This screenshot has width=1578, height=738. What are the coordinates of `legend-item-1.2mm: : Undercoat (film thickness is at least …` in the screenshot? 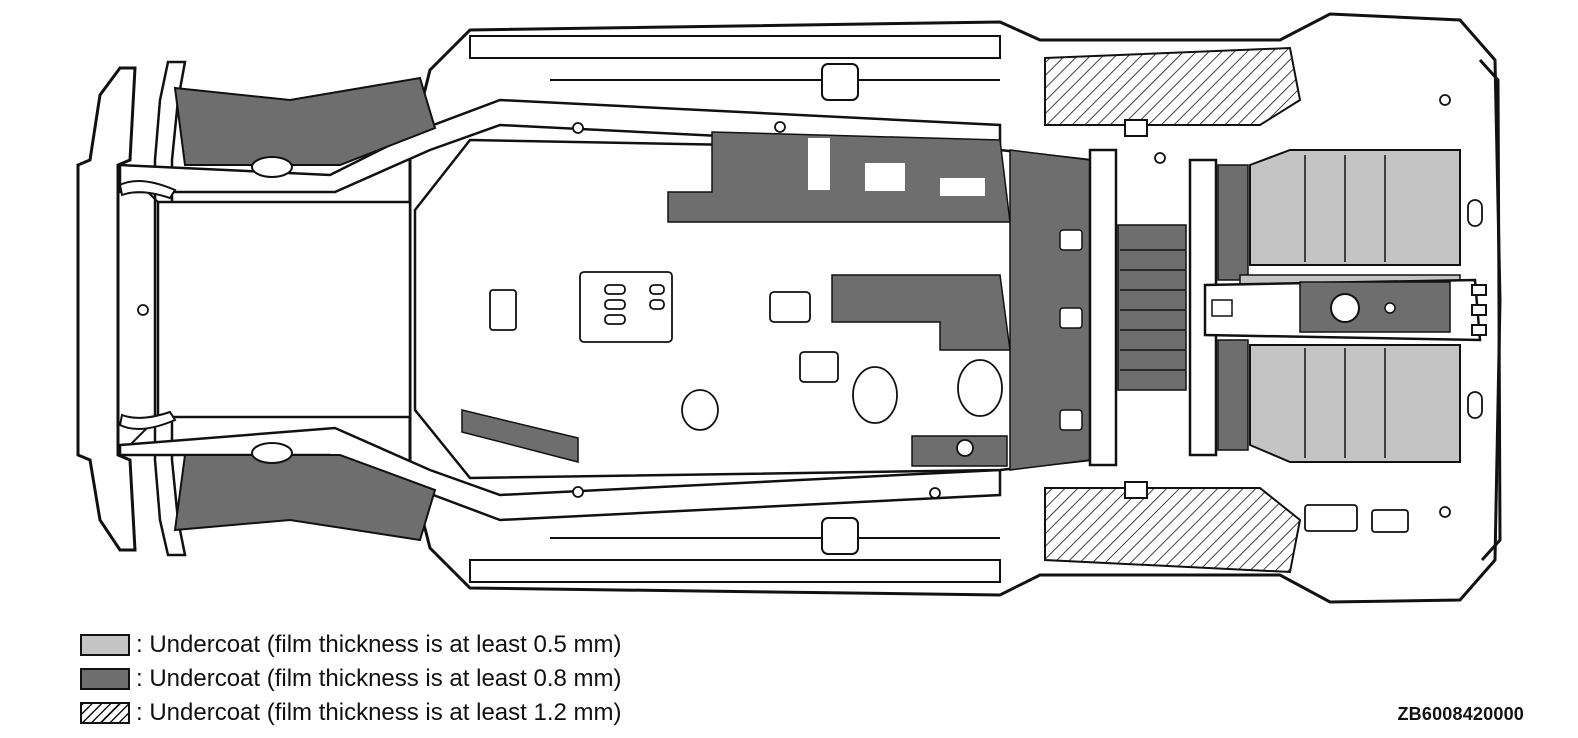 It's located at (350, 713).